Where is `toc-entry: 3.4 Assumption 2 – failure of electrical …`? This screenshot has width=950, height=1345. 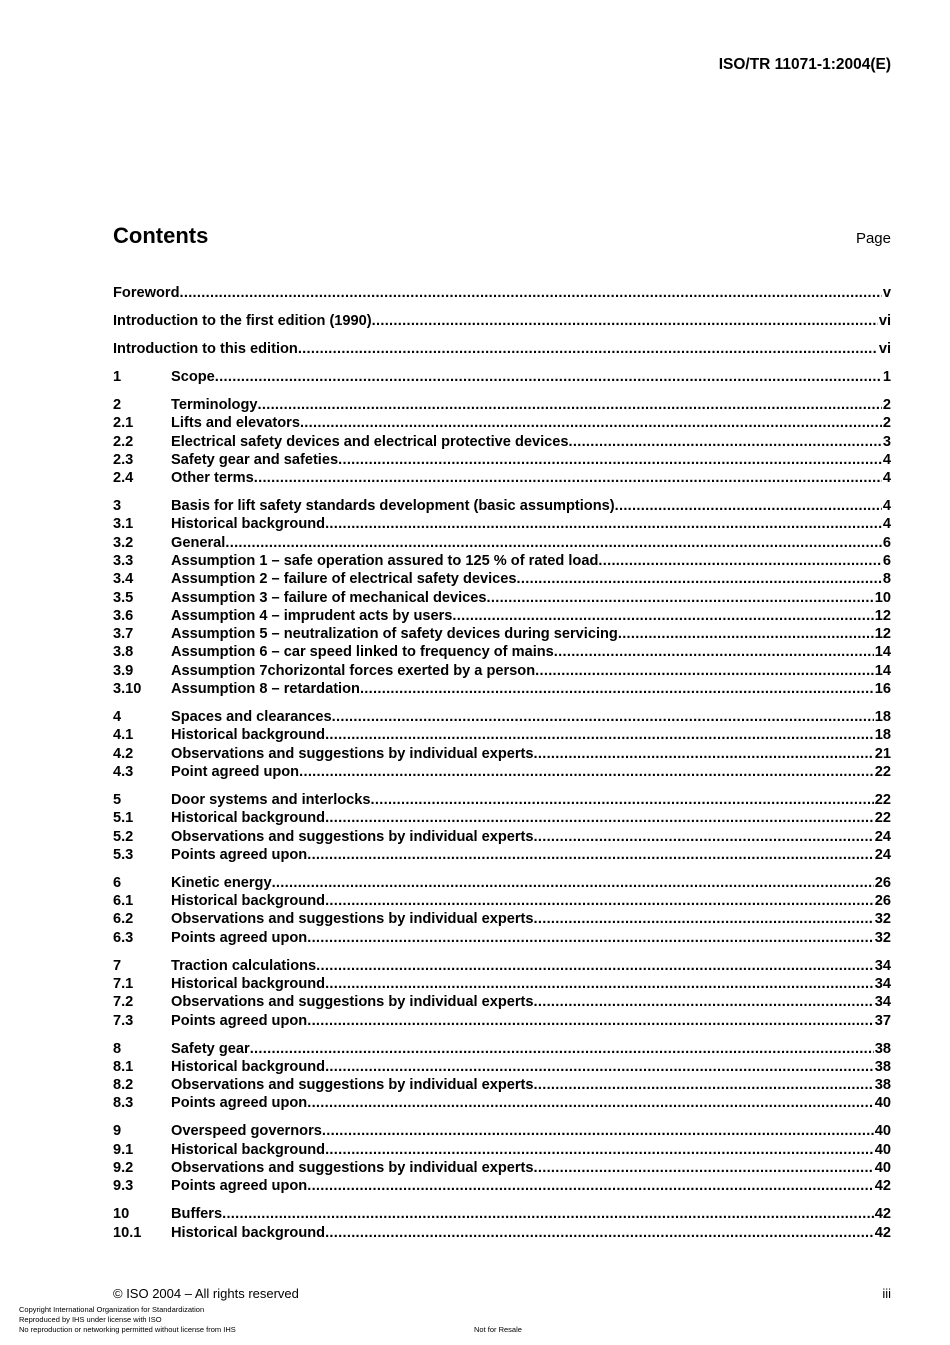 toc-entry: 3.4 Assumption 2 – failure of electrical … is located at coordinates (502, 579).